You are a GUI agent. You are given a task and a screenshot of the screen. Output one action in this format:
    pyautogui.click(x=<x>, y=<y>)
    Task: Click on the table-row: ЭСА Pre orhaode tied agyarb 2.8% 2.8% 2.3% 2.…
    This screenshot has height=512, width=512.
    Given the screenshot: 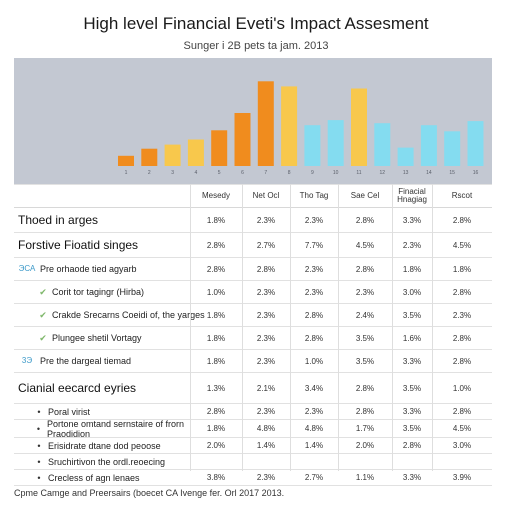 What is the action you would take?
    pyautogui.click(x=253, y=269)
    